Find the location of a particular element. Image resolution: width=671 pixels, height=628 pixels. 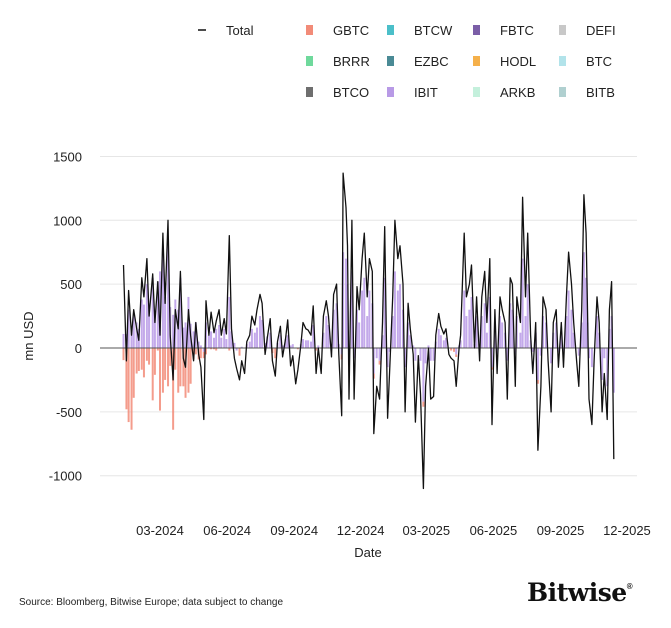

legend-item-brrr: BRRR is located at coordinates (338, 61).